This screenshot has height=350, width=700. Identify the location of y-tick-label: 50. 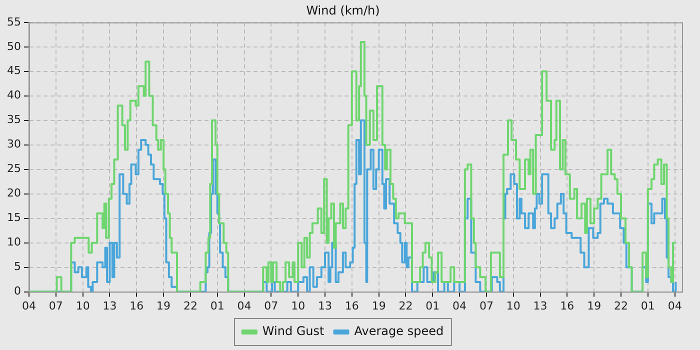
(13, 46).